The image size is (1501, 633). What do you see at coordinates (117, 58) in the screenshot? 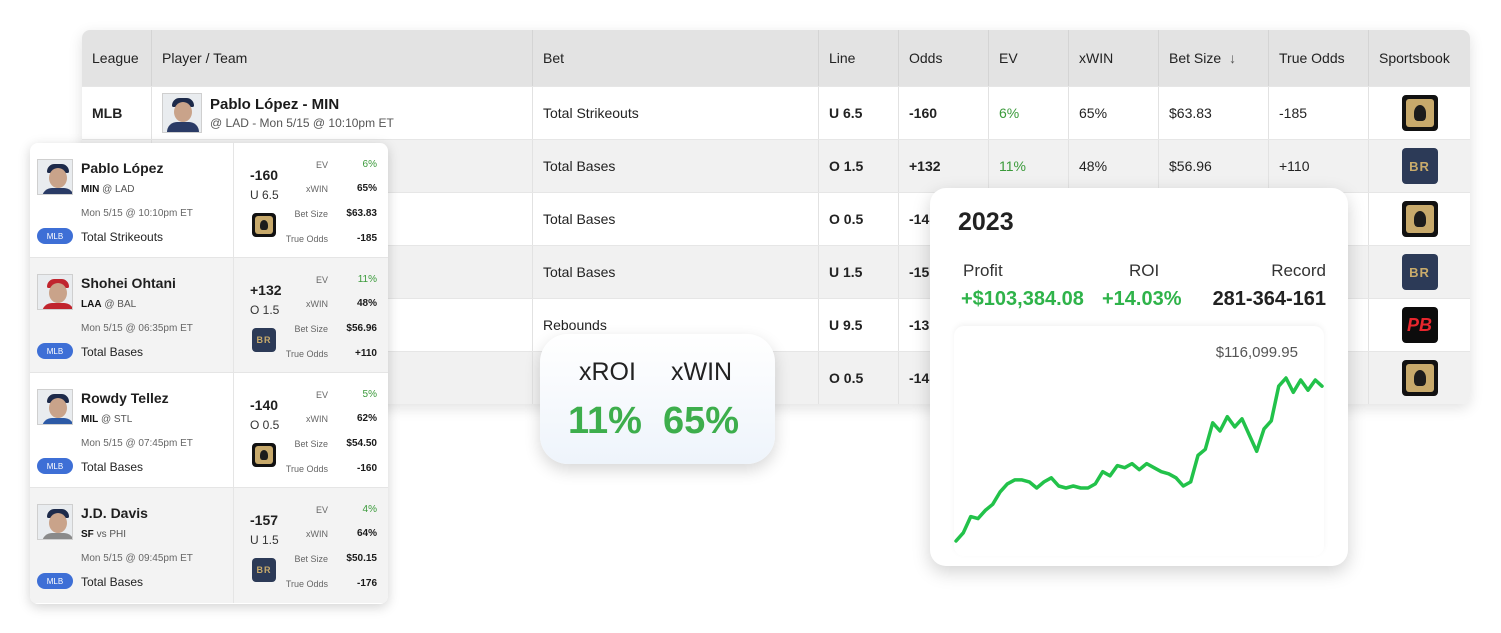
I see `col-league: League` at bounding box center [117, 58].